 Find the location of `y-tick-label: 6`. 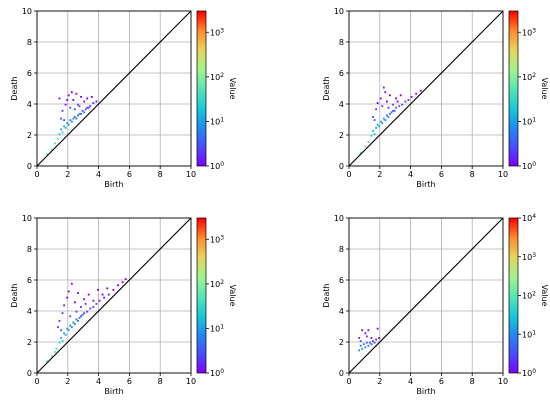

y-tick-label: 6 is located at coordinates (341, 280).